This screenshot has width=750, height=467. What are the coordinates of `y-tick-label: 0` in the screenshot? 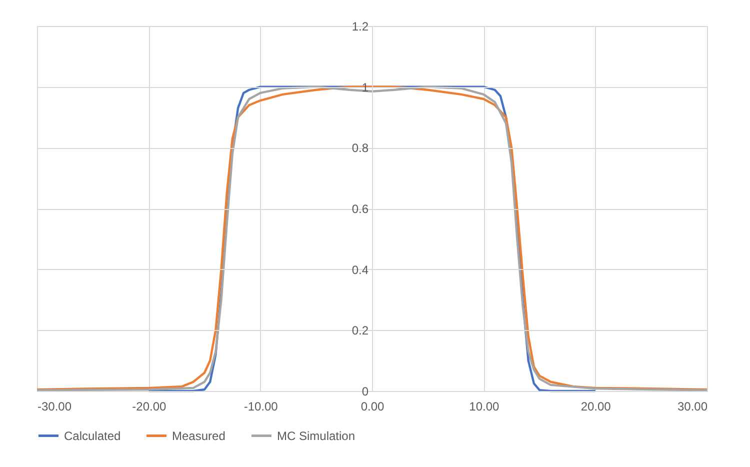 It's located at (365, 391).